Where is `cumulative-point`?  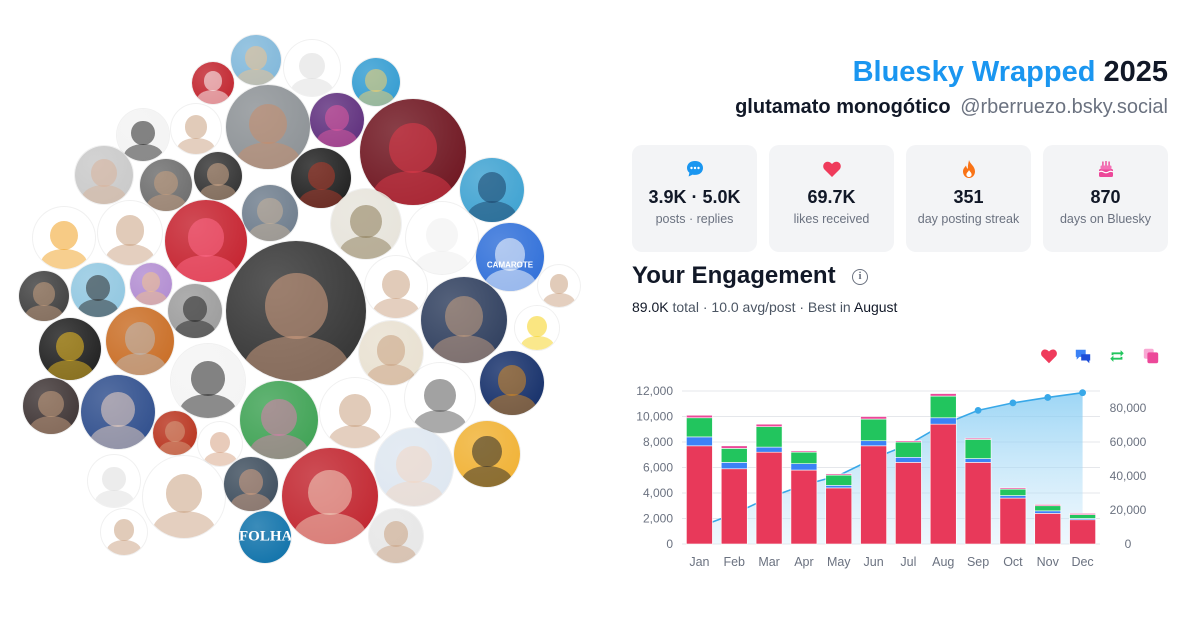 cumulative-point is located at coordinates (1048, 397).